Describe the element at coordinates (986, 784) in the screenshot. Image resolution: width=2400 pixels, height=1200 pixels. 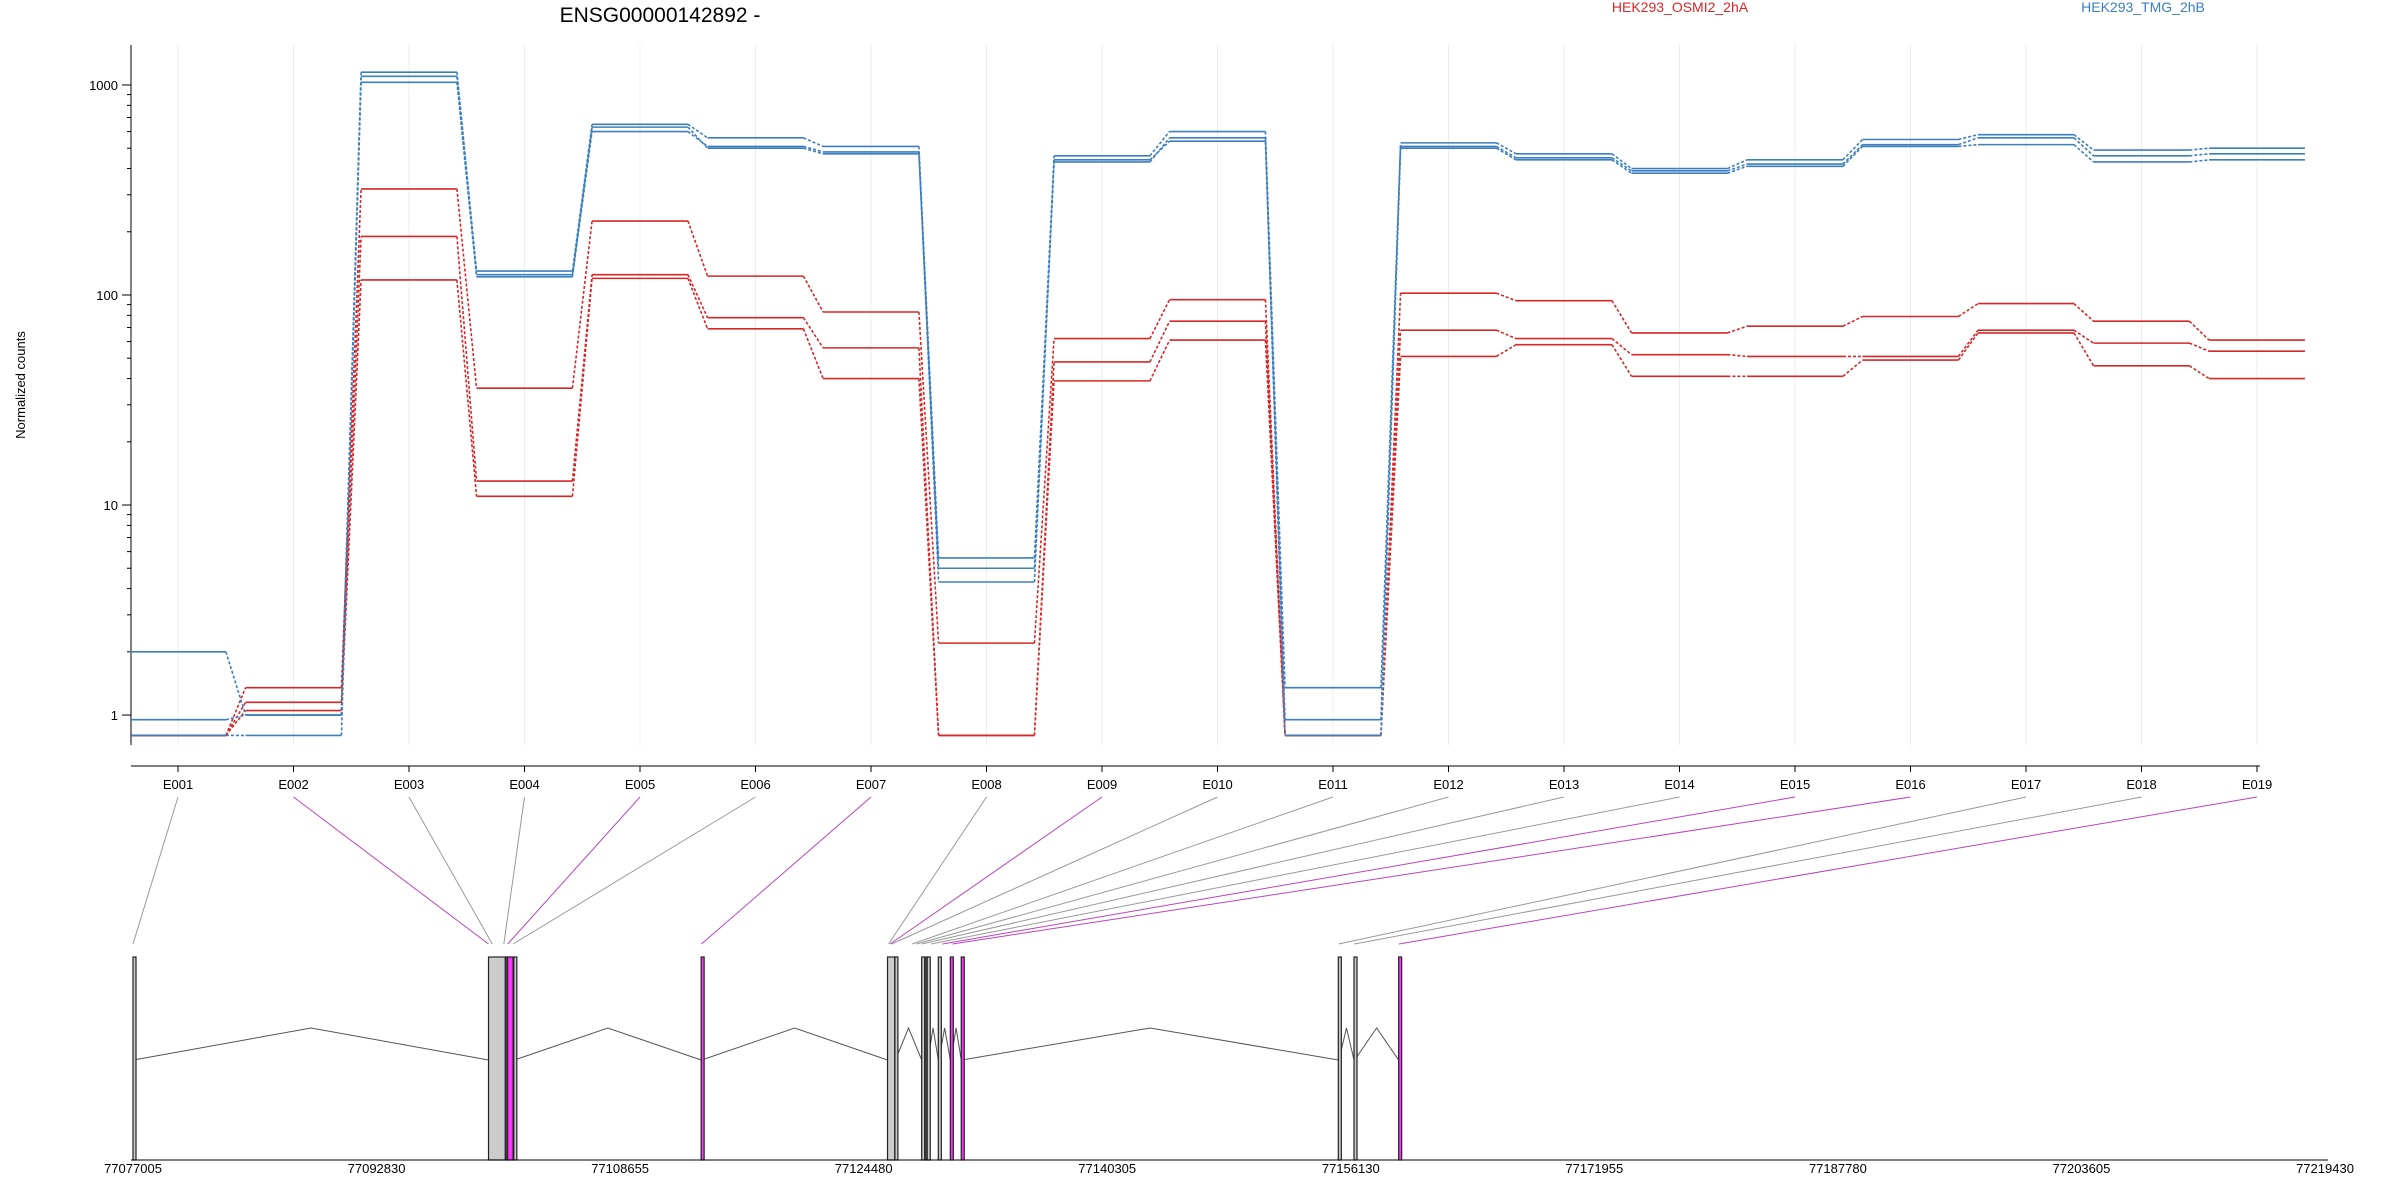
I see `x-tick-label-E008: E008` at that location.